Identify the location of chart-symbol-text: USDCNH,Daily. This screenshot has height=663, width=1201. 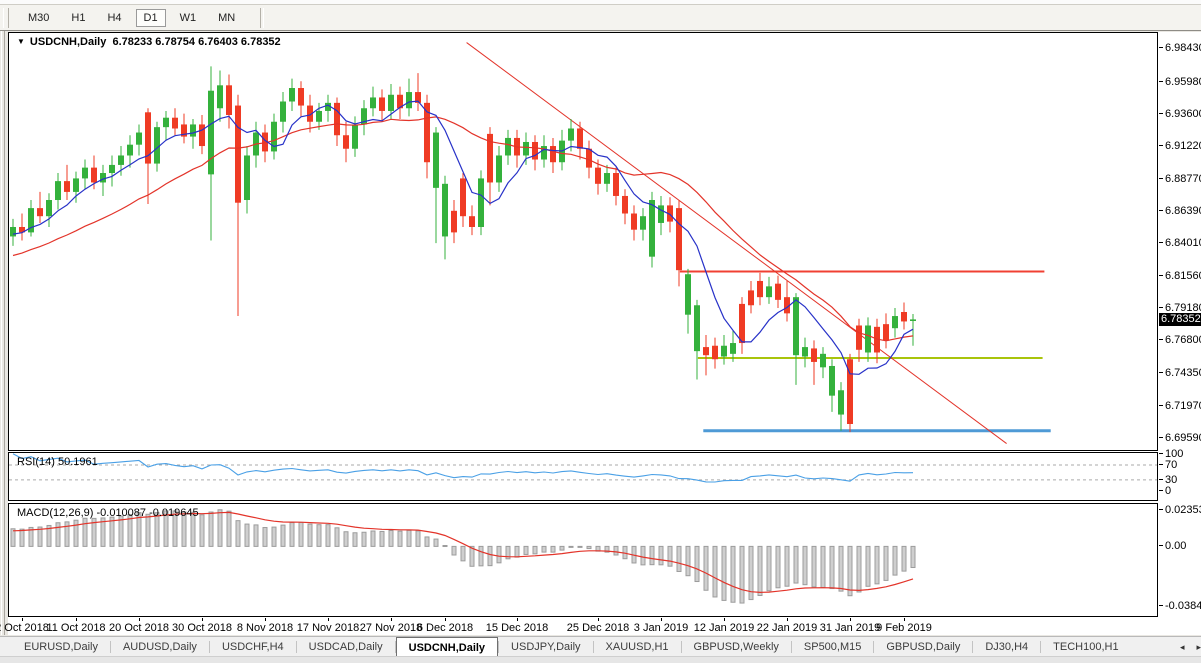
(68, 42).